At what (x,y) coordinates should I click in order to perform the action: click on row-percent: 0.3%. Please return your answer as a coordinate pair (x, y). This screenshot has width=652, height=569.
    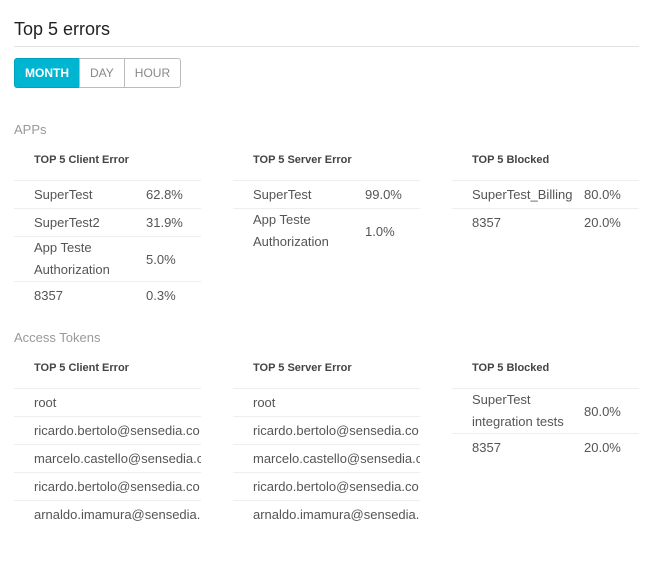
    Looking at the image, I should click on (161, 295).